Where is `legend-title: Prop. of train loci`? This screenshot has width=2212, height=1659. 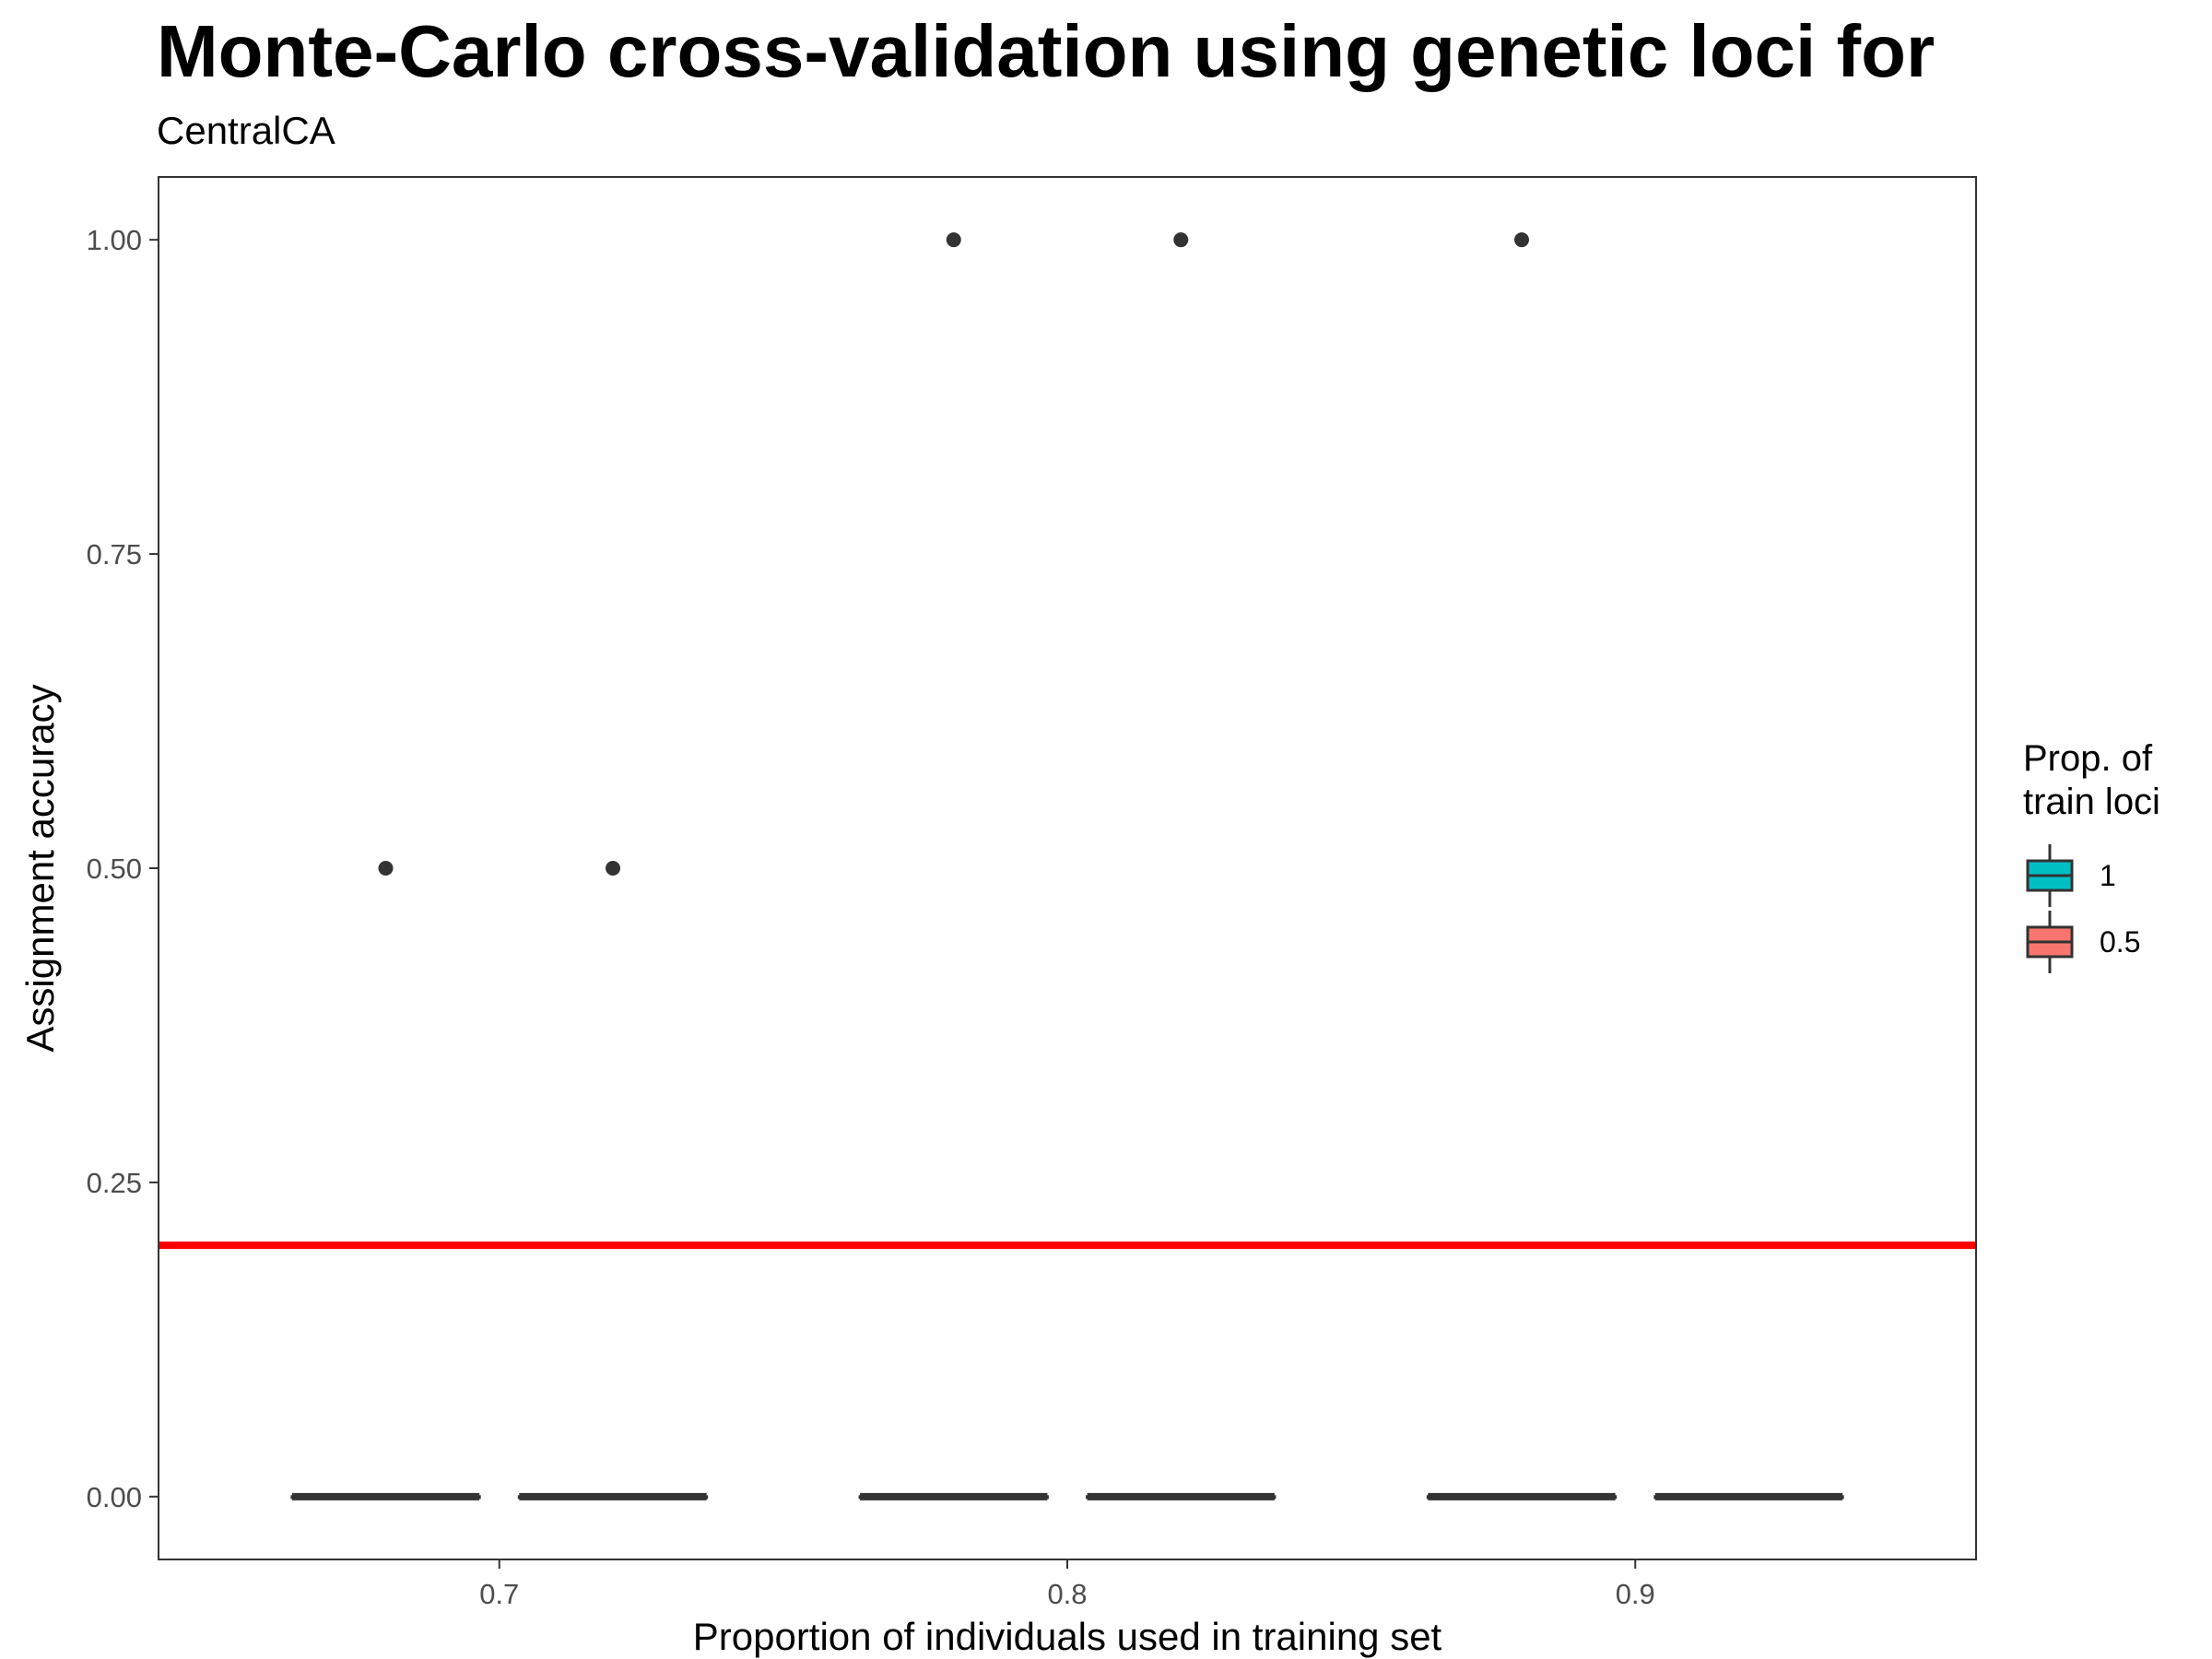 legend-title: Prop. of train loci is located at coordinates (2110, 780).